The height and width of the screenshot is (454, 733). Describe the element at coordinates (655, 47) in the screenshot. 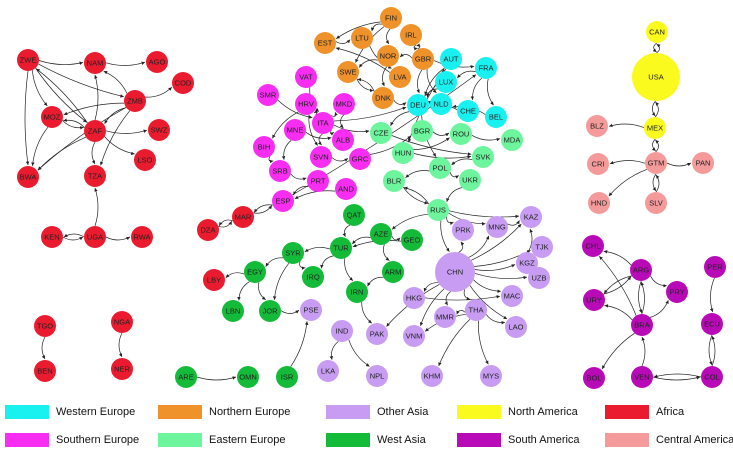

I see `edge-can-usa` at that location.